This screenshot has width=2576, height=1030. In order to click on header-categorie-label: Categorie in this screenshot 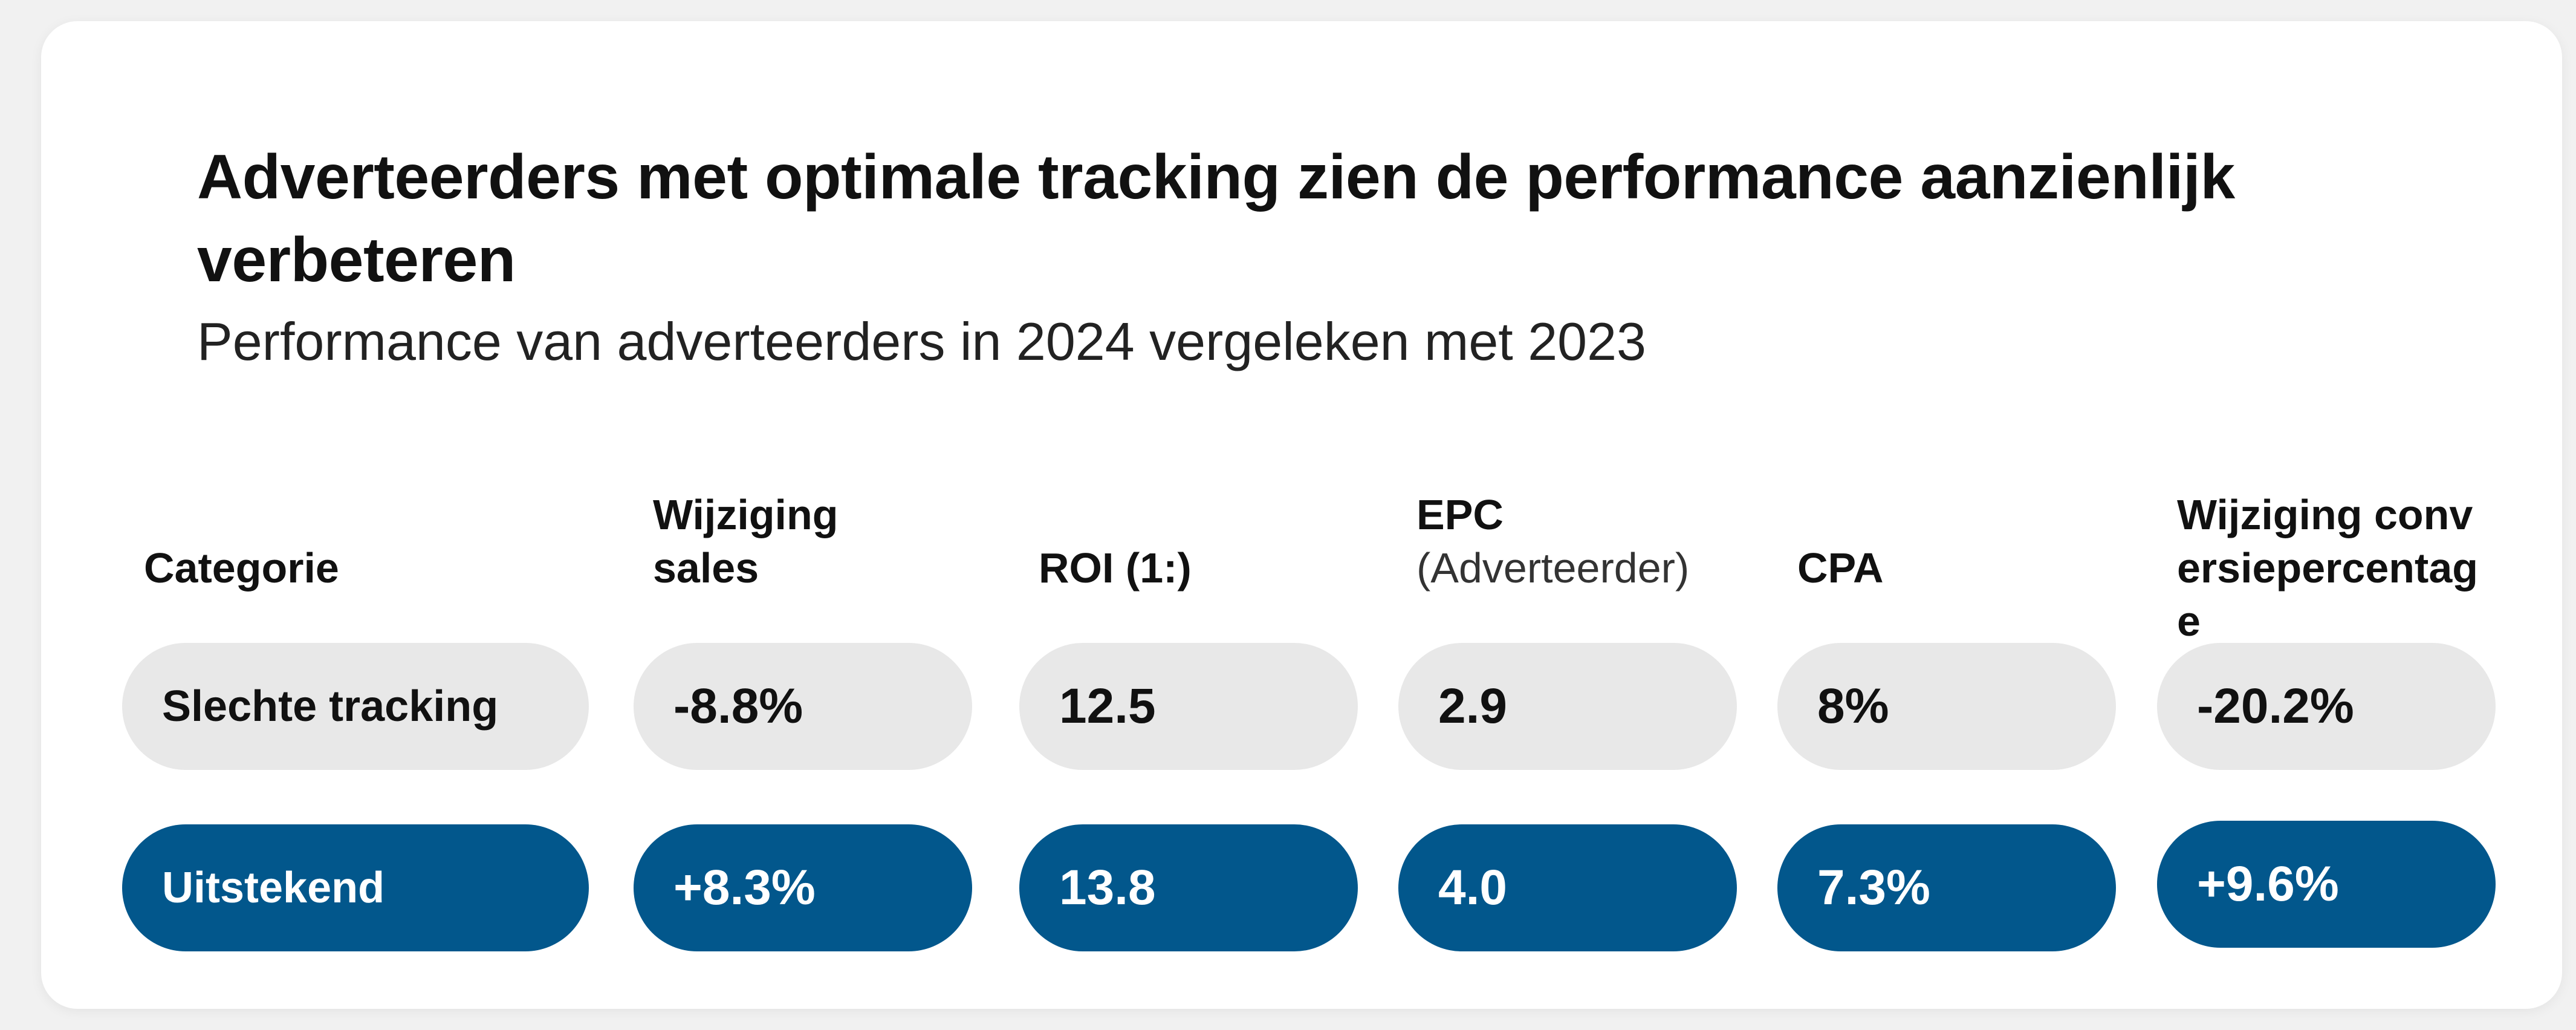, I will do `click(242, 568)`.